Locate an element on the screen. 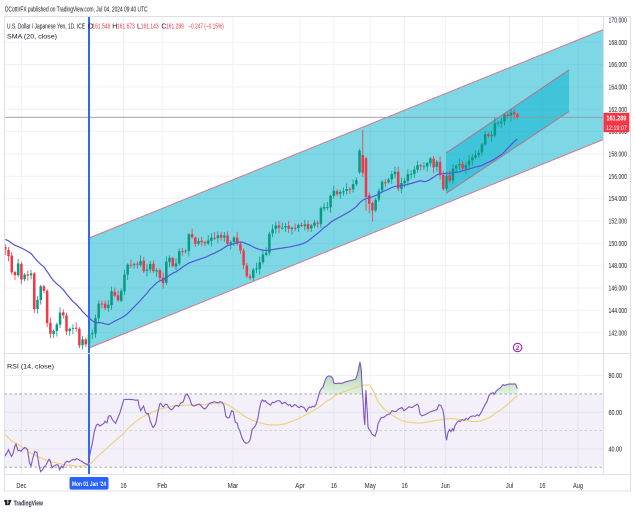 The width and height of the screenshot is (635, 514). svg-text: Mar is located at coordinates (233, 486).